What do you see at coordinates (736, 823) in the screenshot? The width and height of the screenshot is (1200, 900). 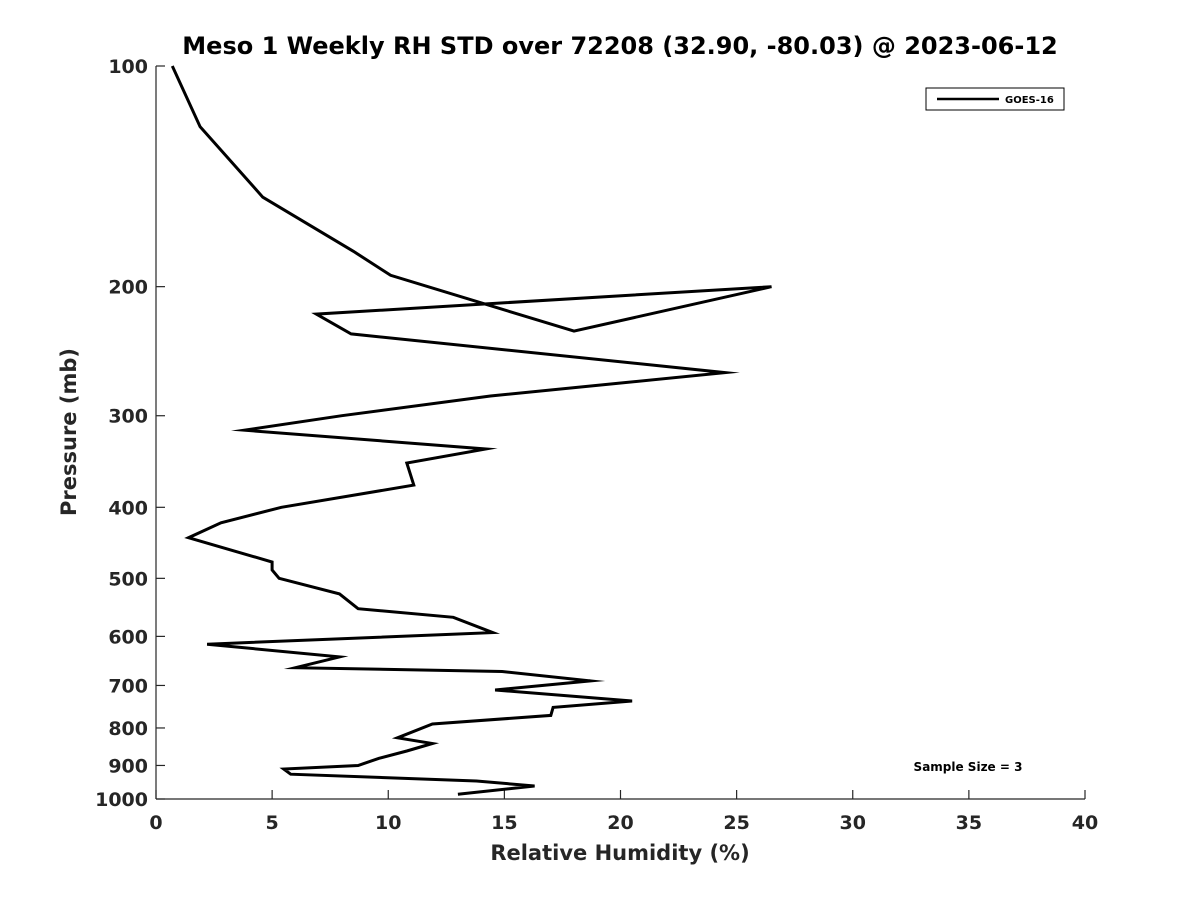 I see `x-tick-label-25: 25` at bounding box center [736, 823].